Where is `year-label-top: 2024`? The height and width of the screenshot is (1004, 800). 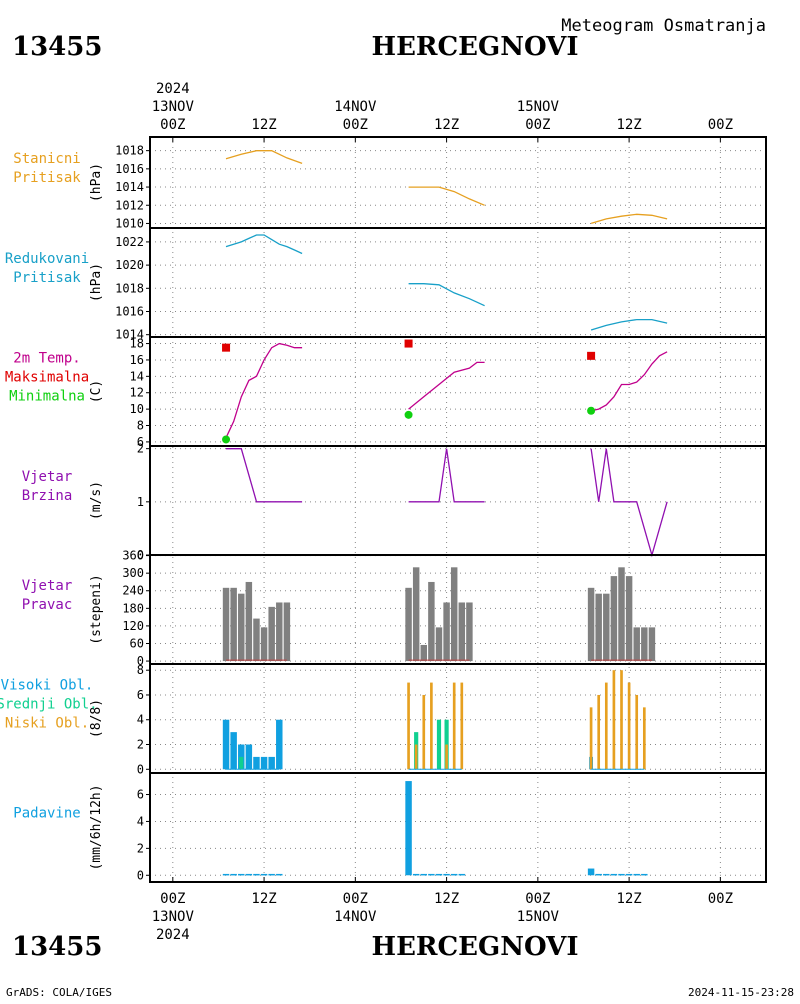
year-label-top: 2024 is located at coordinates (173, 89).